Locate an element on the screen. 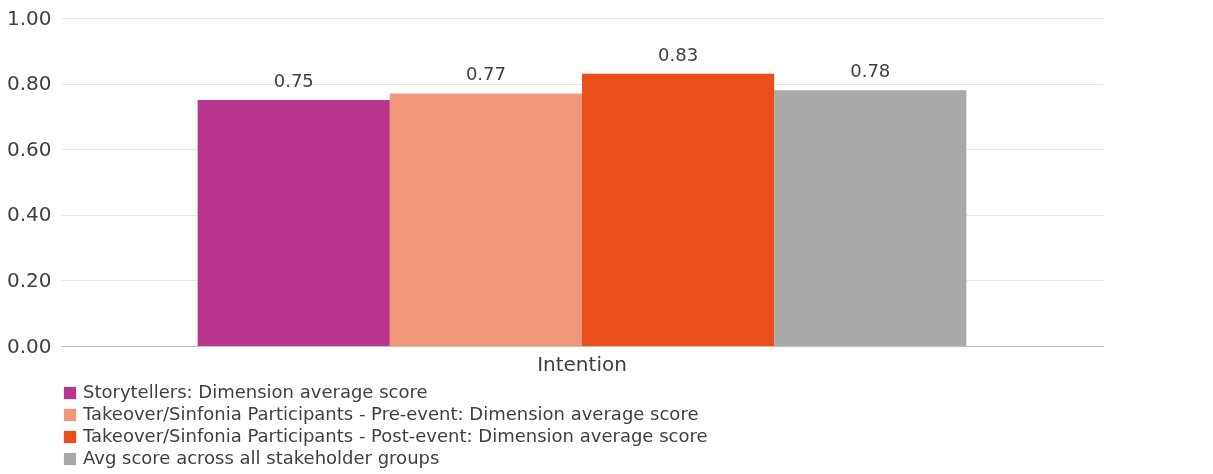 Image resolution: width=1213 pixels, height=474 pixels. y-tick-label: 1.00 is located at coordinates (29, 17).